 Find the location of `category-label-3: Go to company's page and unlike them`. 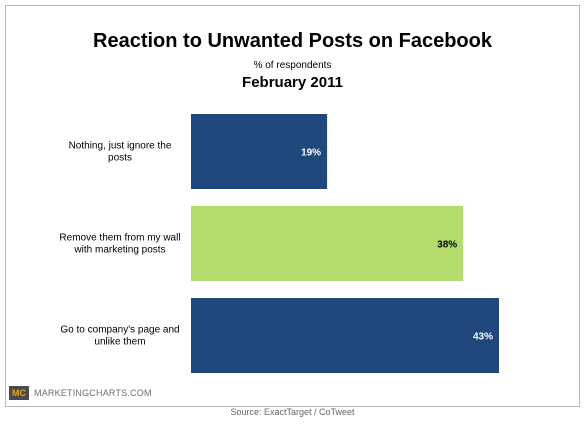

category-label-3: Go to company's page and unlike them is located at coordinates (119, 336).